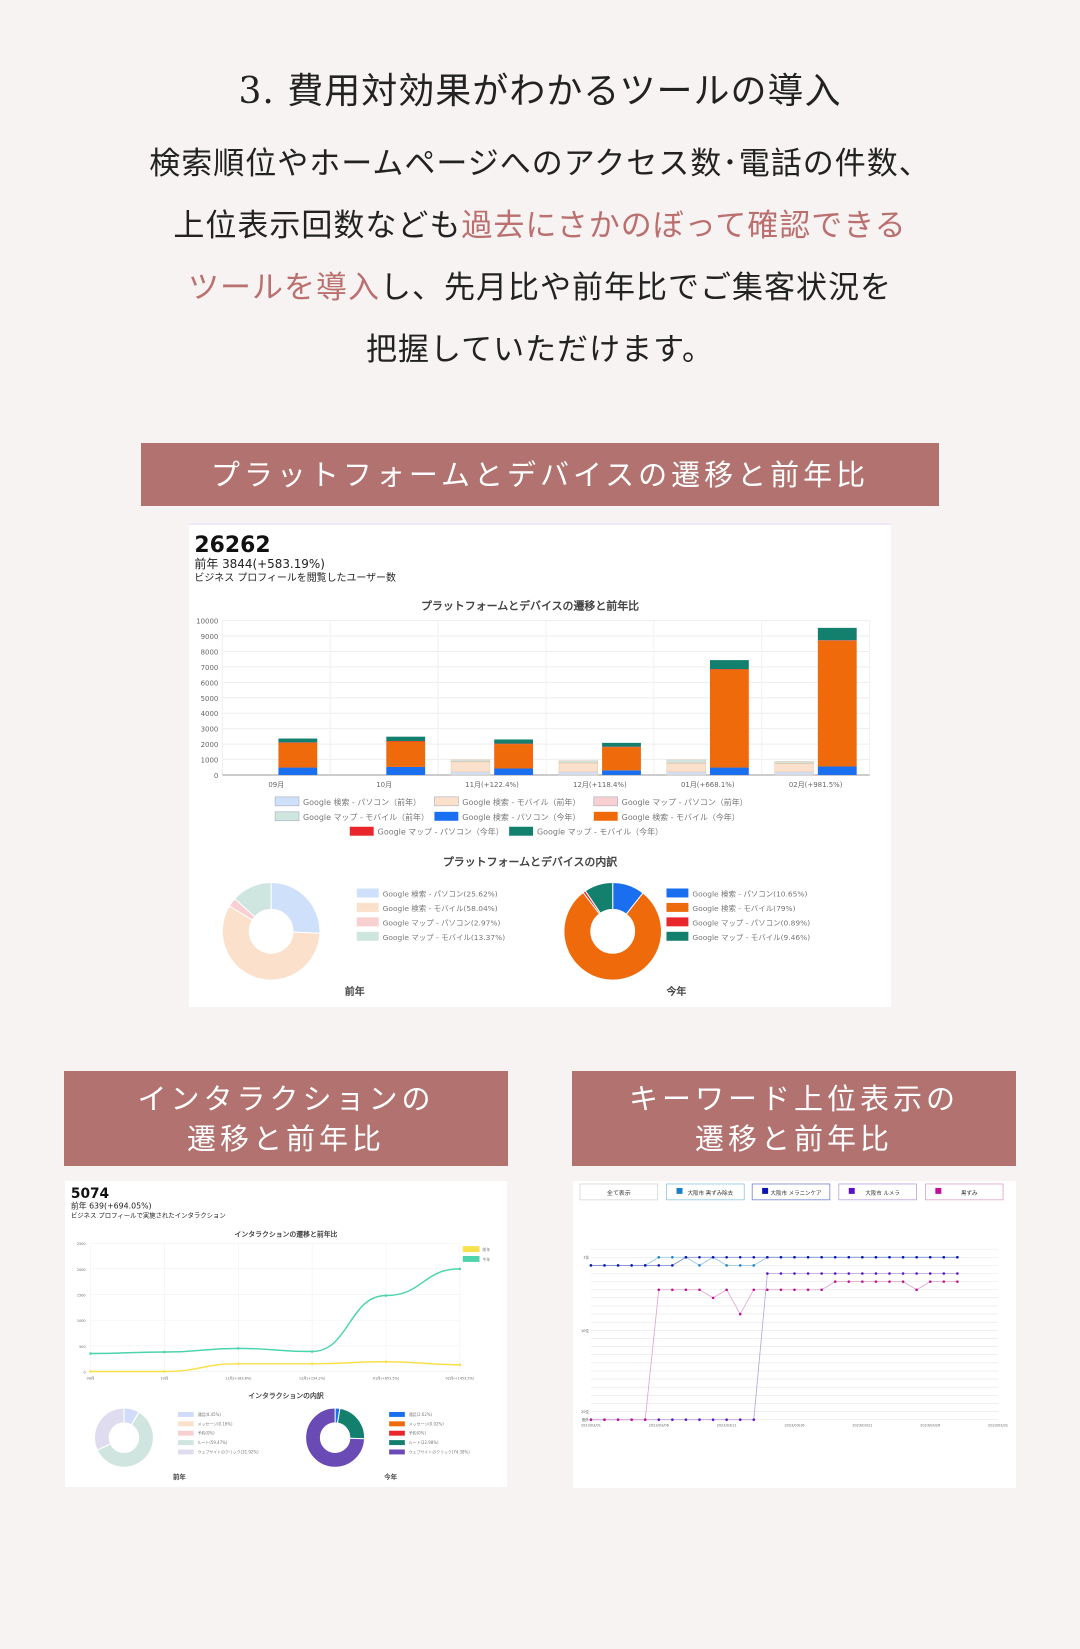  I want to click on x-tick-label: 2023/03/01, so click(591, 1426).